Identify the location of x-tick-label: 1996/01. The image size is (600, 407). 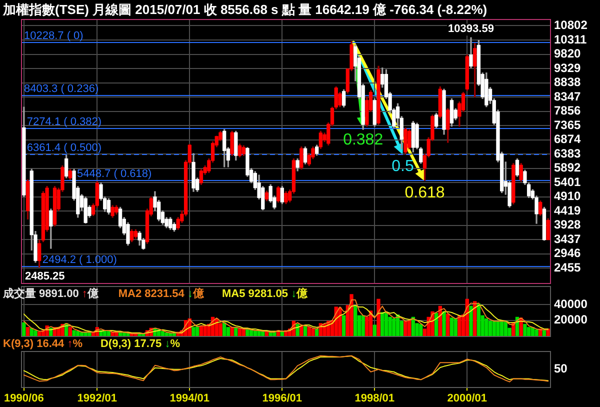
(282, 398).